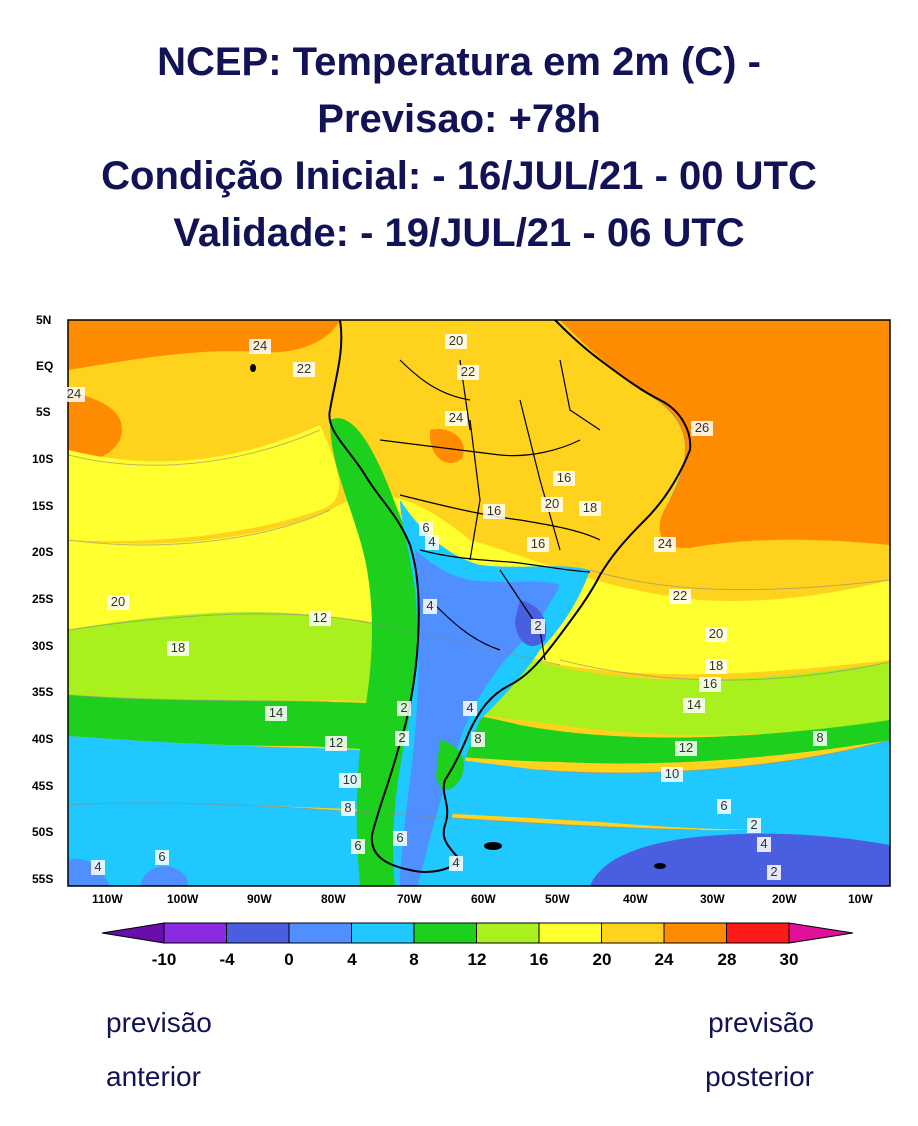 The width and height of the screenshot is (918, 1126). What do you see at coordinates (860, 899) in the screenshot?
I see `lon-label: 10W` at bounding box center [860, 899].